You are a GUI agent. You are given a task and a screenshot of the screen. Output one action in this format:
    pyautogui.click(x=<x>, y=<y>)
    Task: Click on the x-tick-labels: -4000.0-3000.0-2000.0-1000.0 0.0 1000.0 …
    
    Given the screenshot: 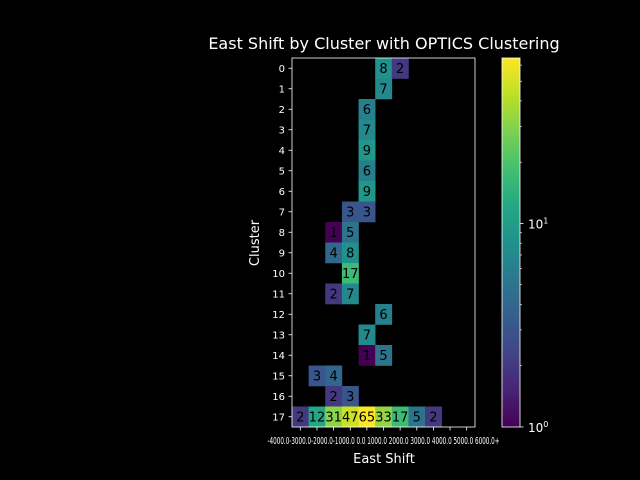 What is the action you would take?
    pyautogui.click(x=384, y=441)
    